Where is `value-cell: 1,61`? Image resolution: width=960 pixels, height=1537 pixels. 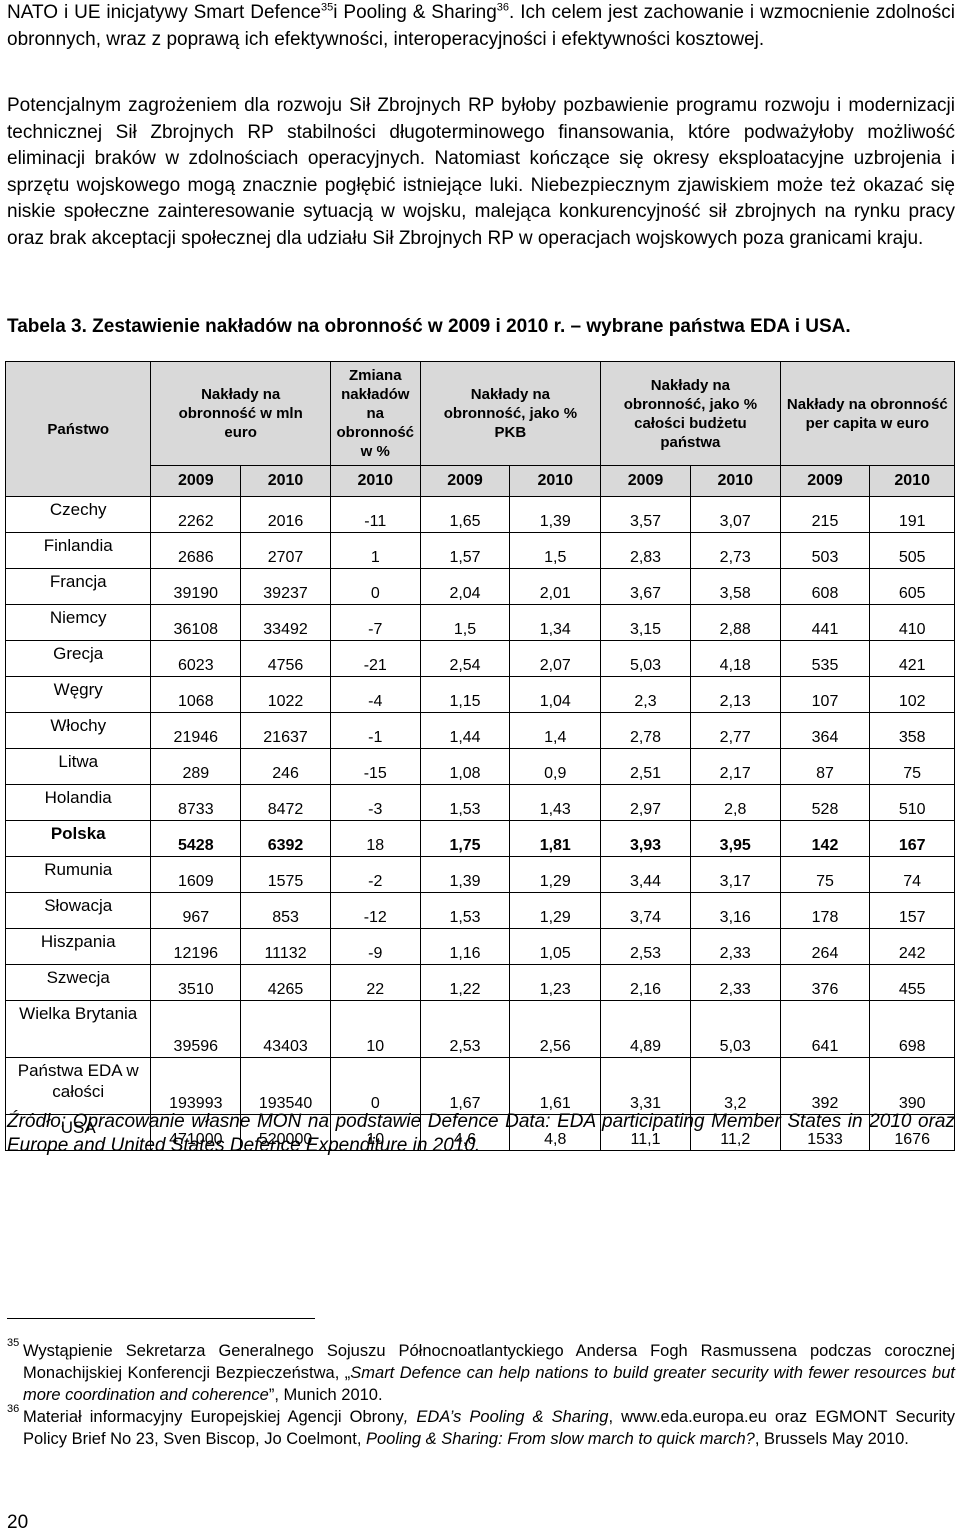
value-cell: 1,61 is located at coordinates (555, 1086).